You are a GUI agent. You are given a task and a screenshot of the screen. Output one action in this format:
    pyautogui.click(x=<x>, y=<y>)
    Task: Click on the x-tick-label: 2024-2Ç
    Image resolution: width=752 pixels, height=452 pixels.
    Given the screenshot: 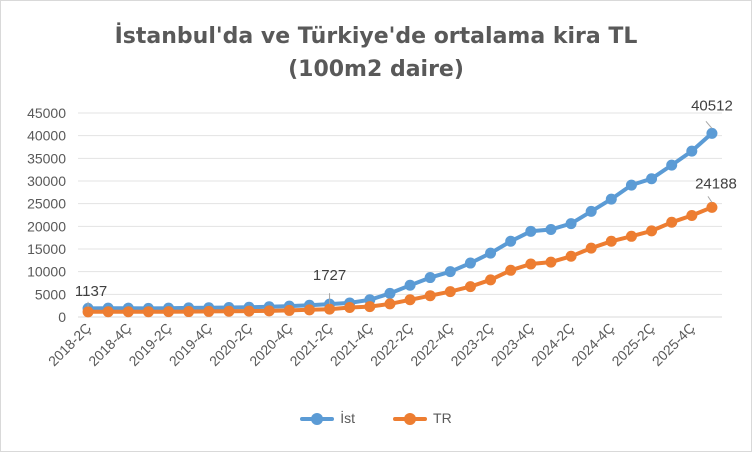 What is the action you would take?
    pyautogui.click(x=552, y=344)
    